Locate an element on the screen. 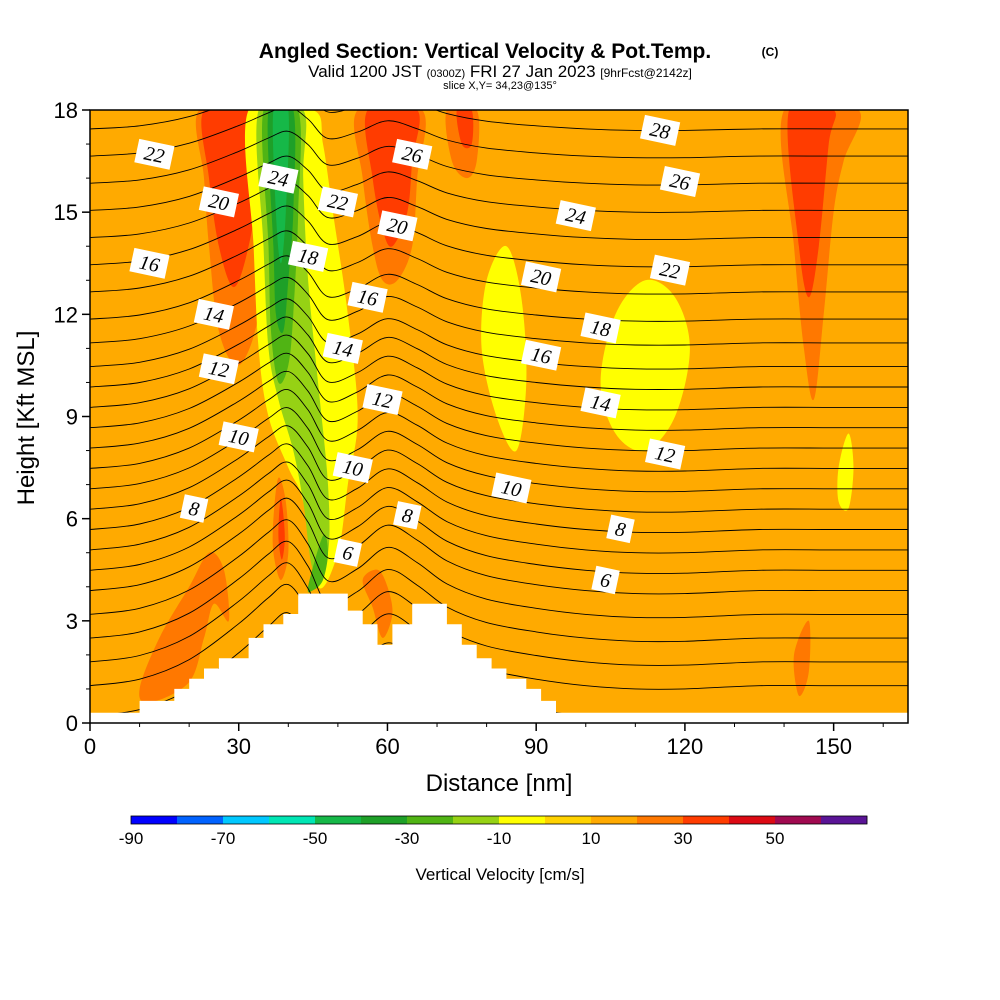  contour-label-7: 16 is located at coordinates (149, 263).